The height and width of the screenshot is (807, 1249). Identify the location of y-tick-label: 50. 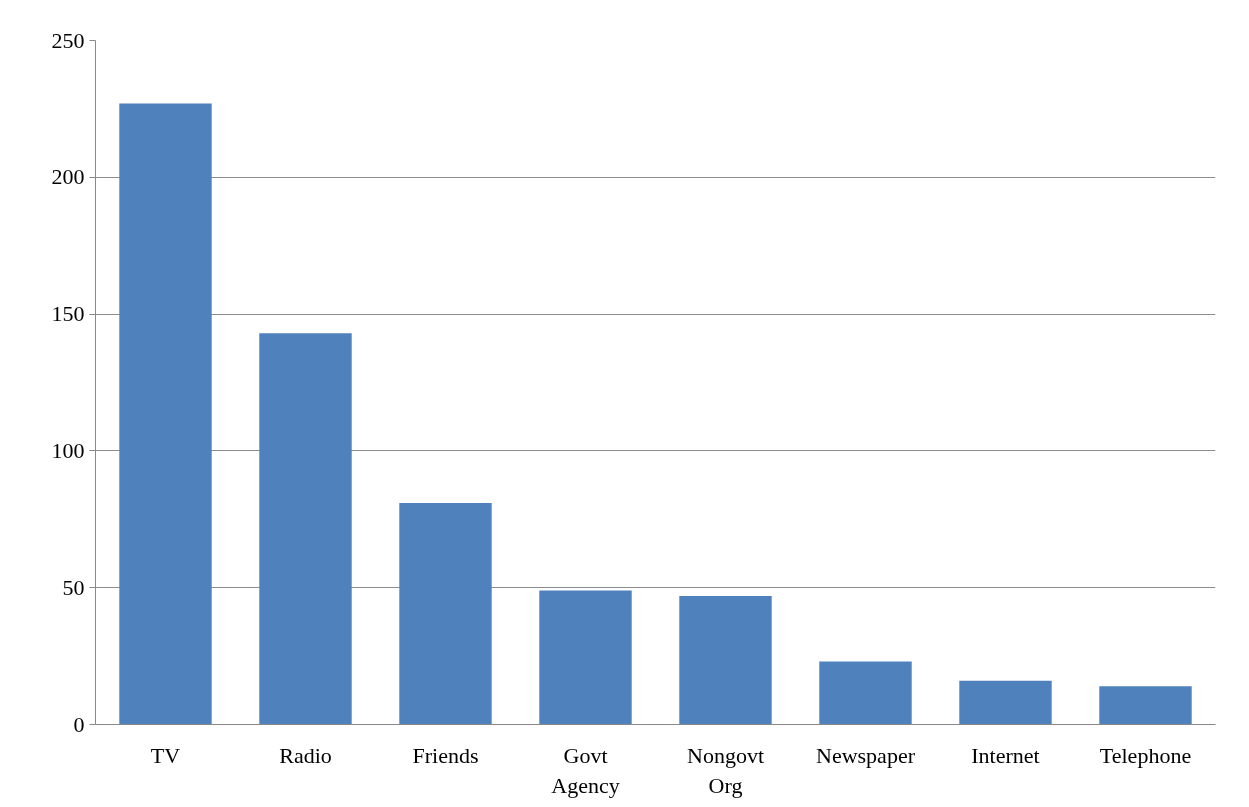
(73, 587).